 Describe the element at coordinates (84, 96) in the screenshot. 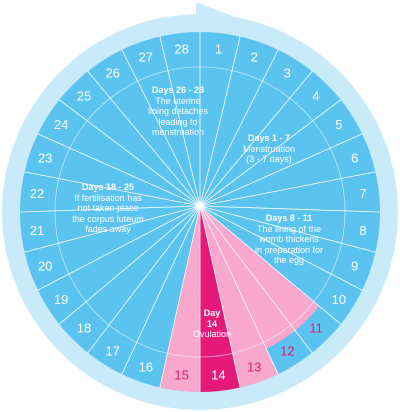

I see `day-number-25: 25` at that location.